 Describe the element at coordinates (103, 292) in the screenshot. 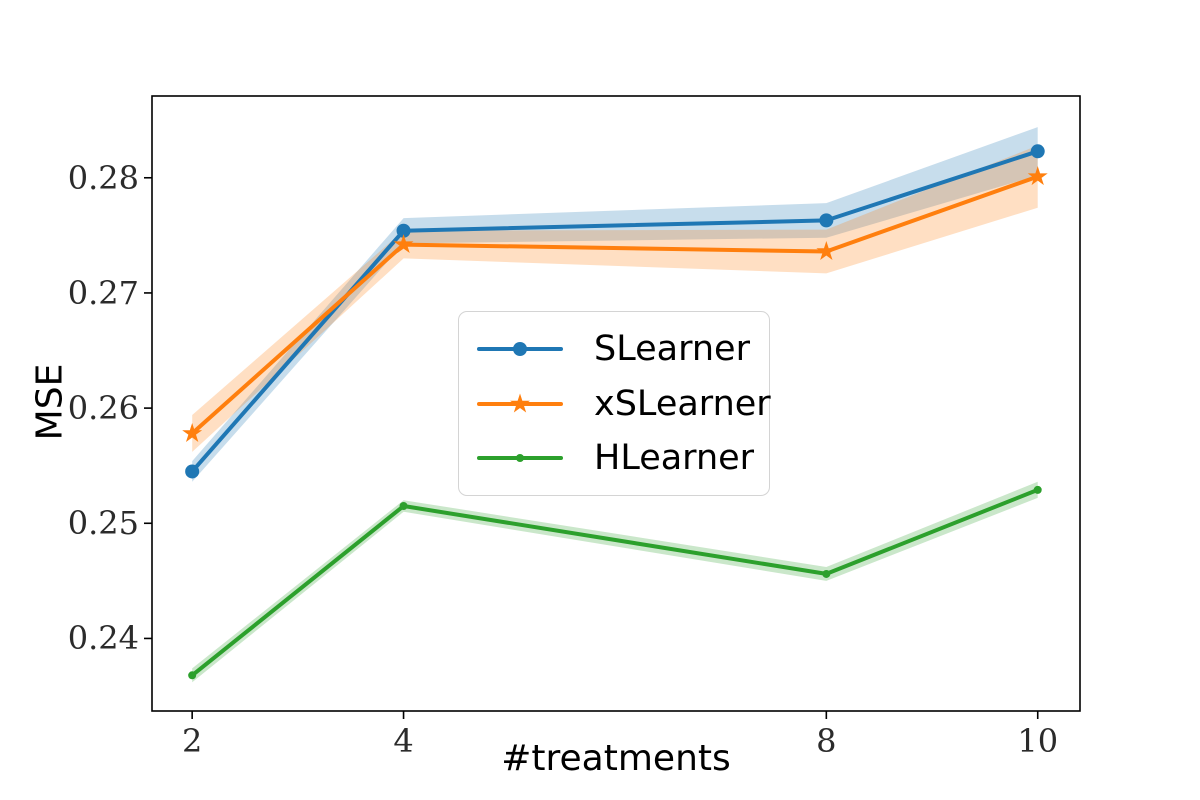

I see `y-tick-label-0.27: 0.27` at that location.